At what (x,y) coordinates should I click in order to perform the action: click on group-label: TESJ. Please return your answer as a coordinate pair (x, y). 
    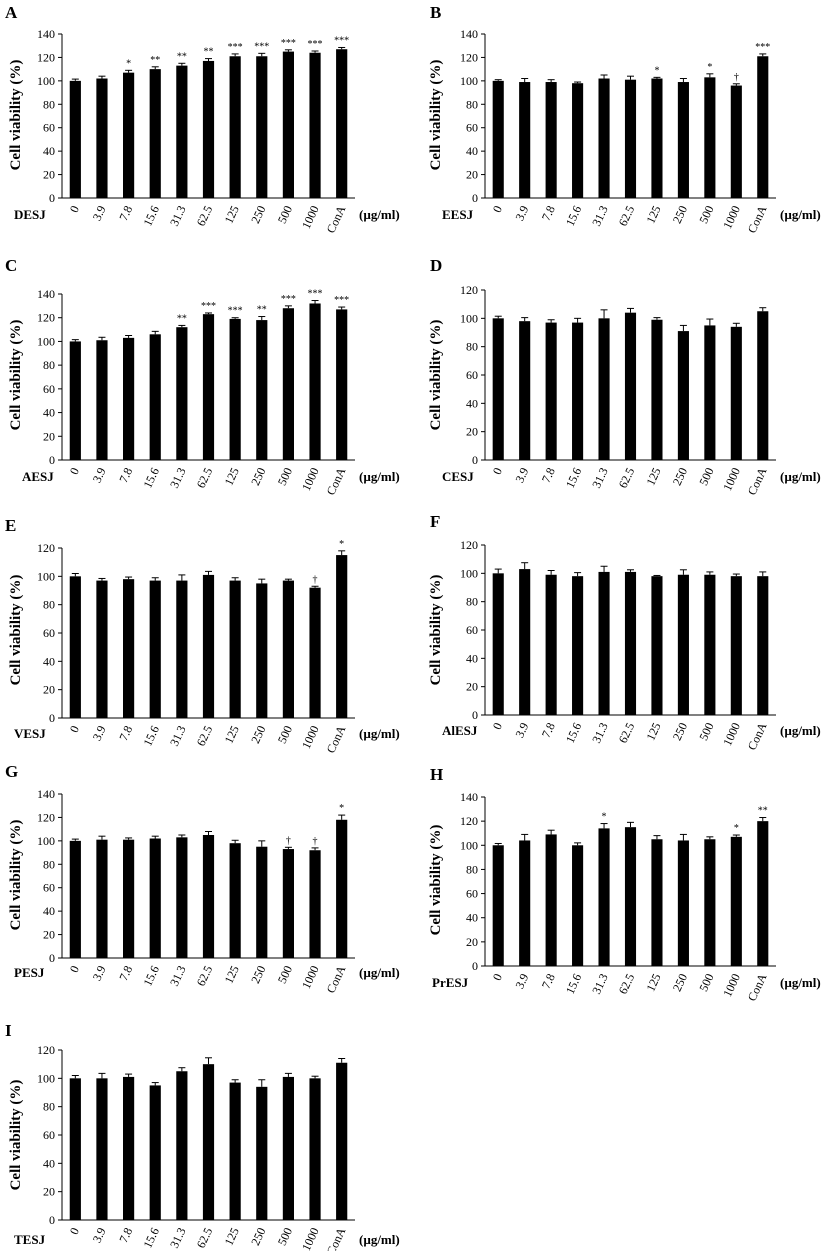
    Looking at the image, I should click on (30, 1239).